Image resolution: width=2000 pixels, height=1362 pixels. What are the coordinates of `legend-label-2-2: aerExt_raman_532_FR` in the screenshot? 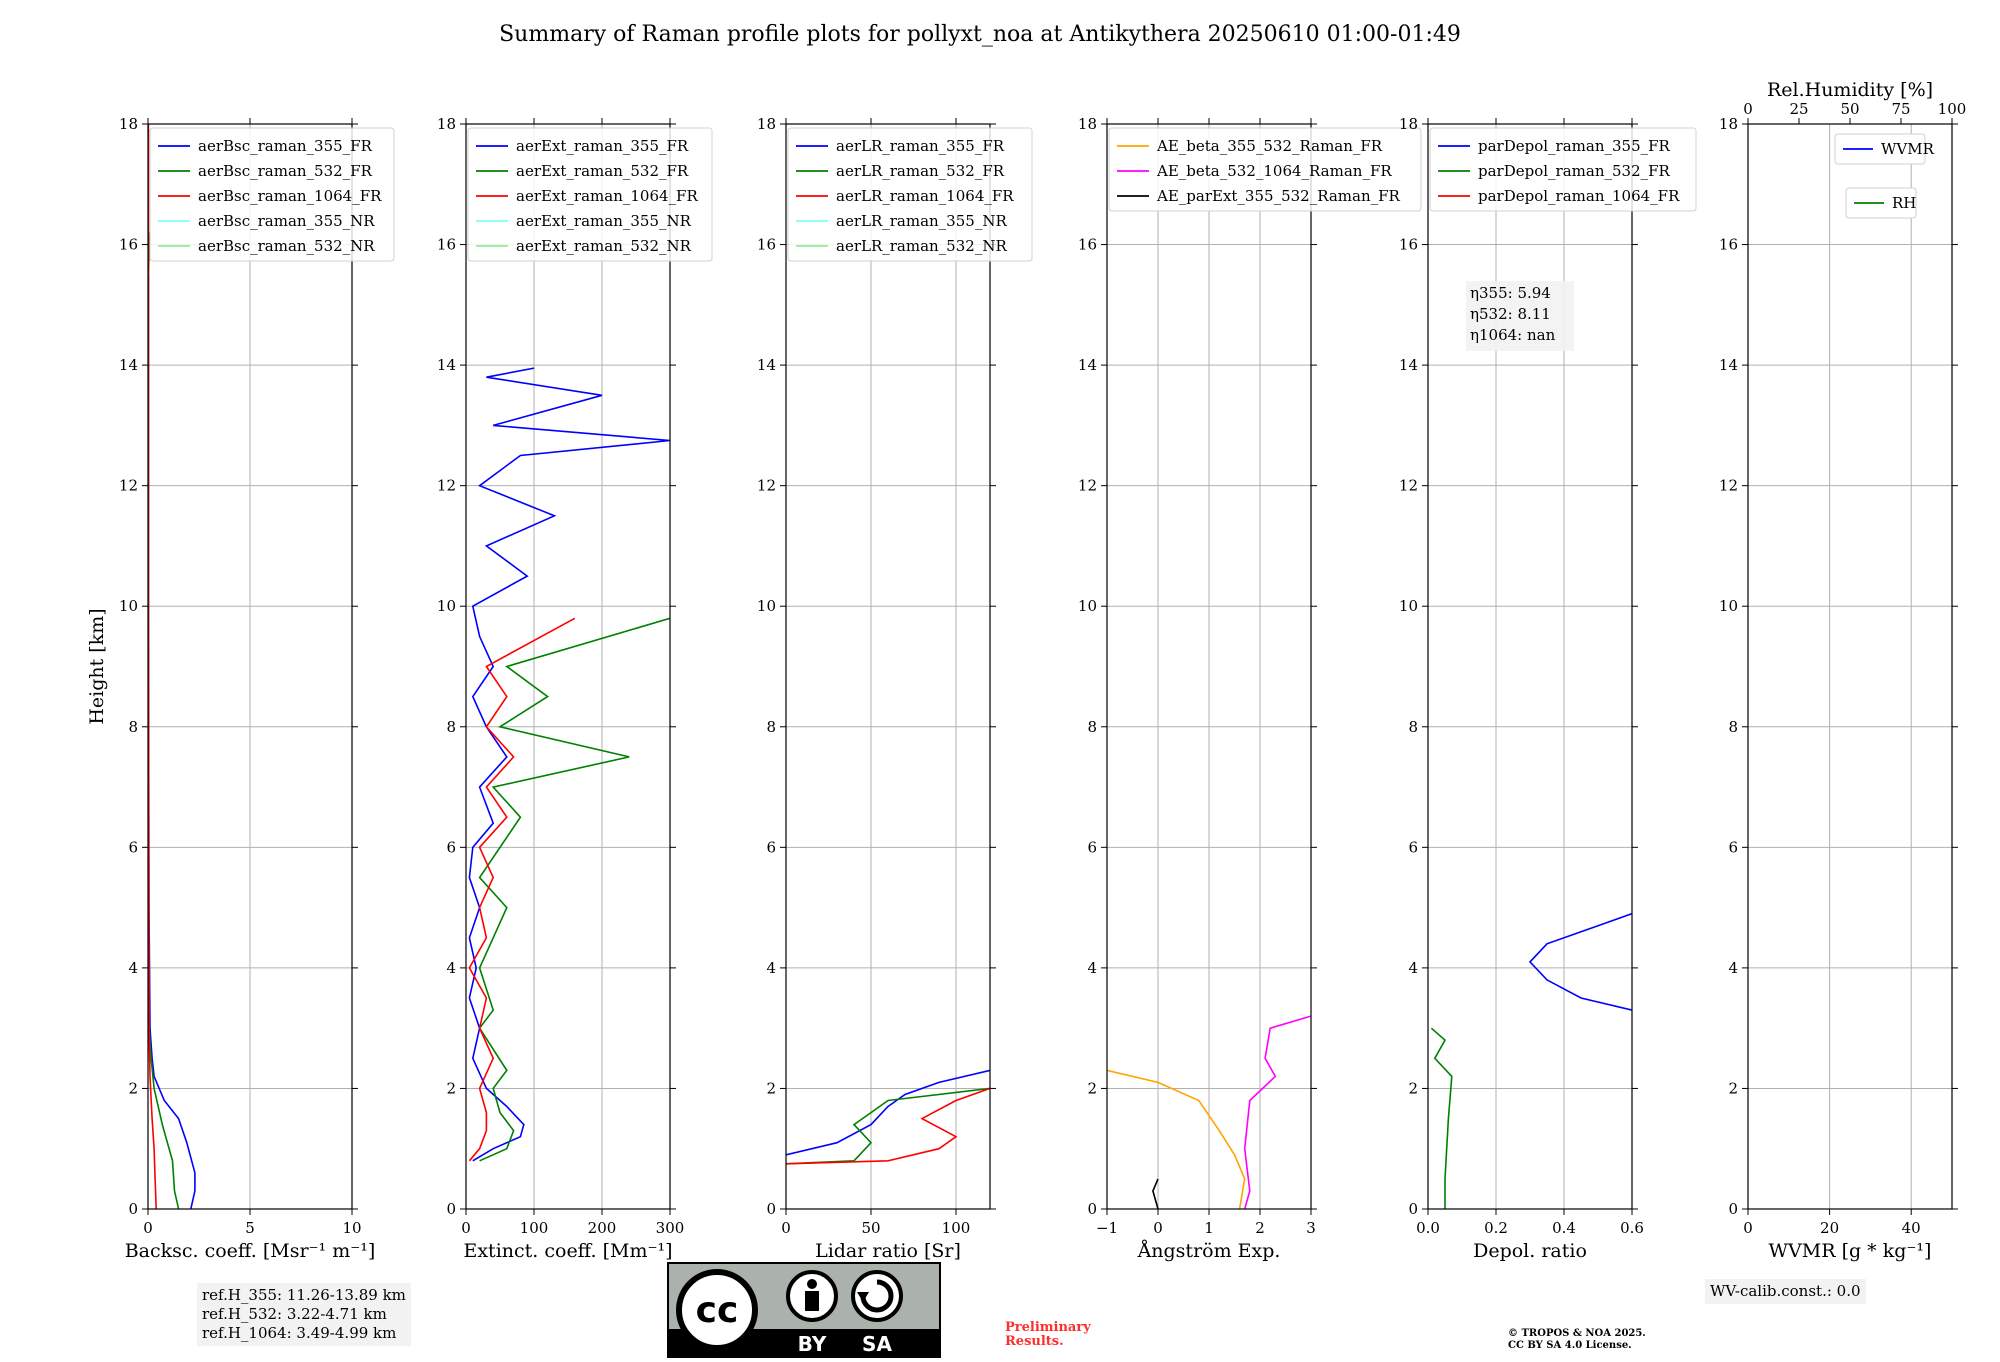 It's located at (602, 171).